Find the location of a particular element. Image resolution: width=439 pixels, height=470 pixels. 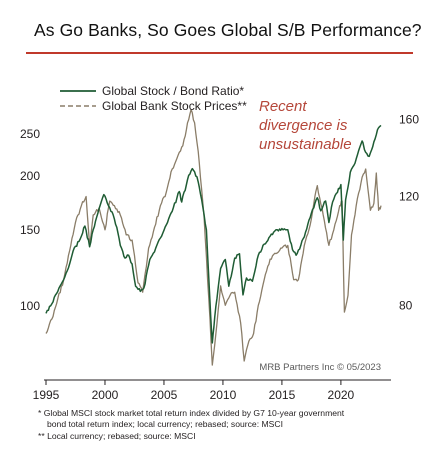

annotation-line-2: divergence is is located at coordinates (303, 125).